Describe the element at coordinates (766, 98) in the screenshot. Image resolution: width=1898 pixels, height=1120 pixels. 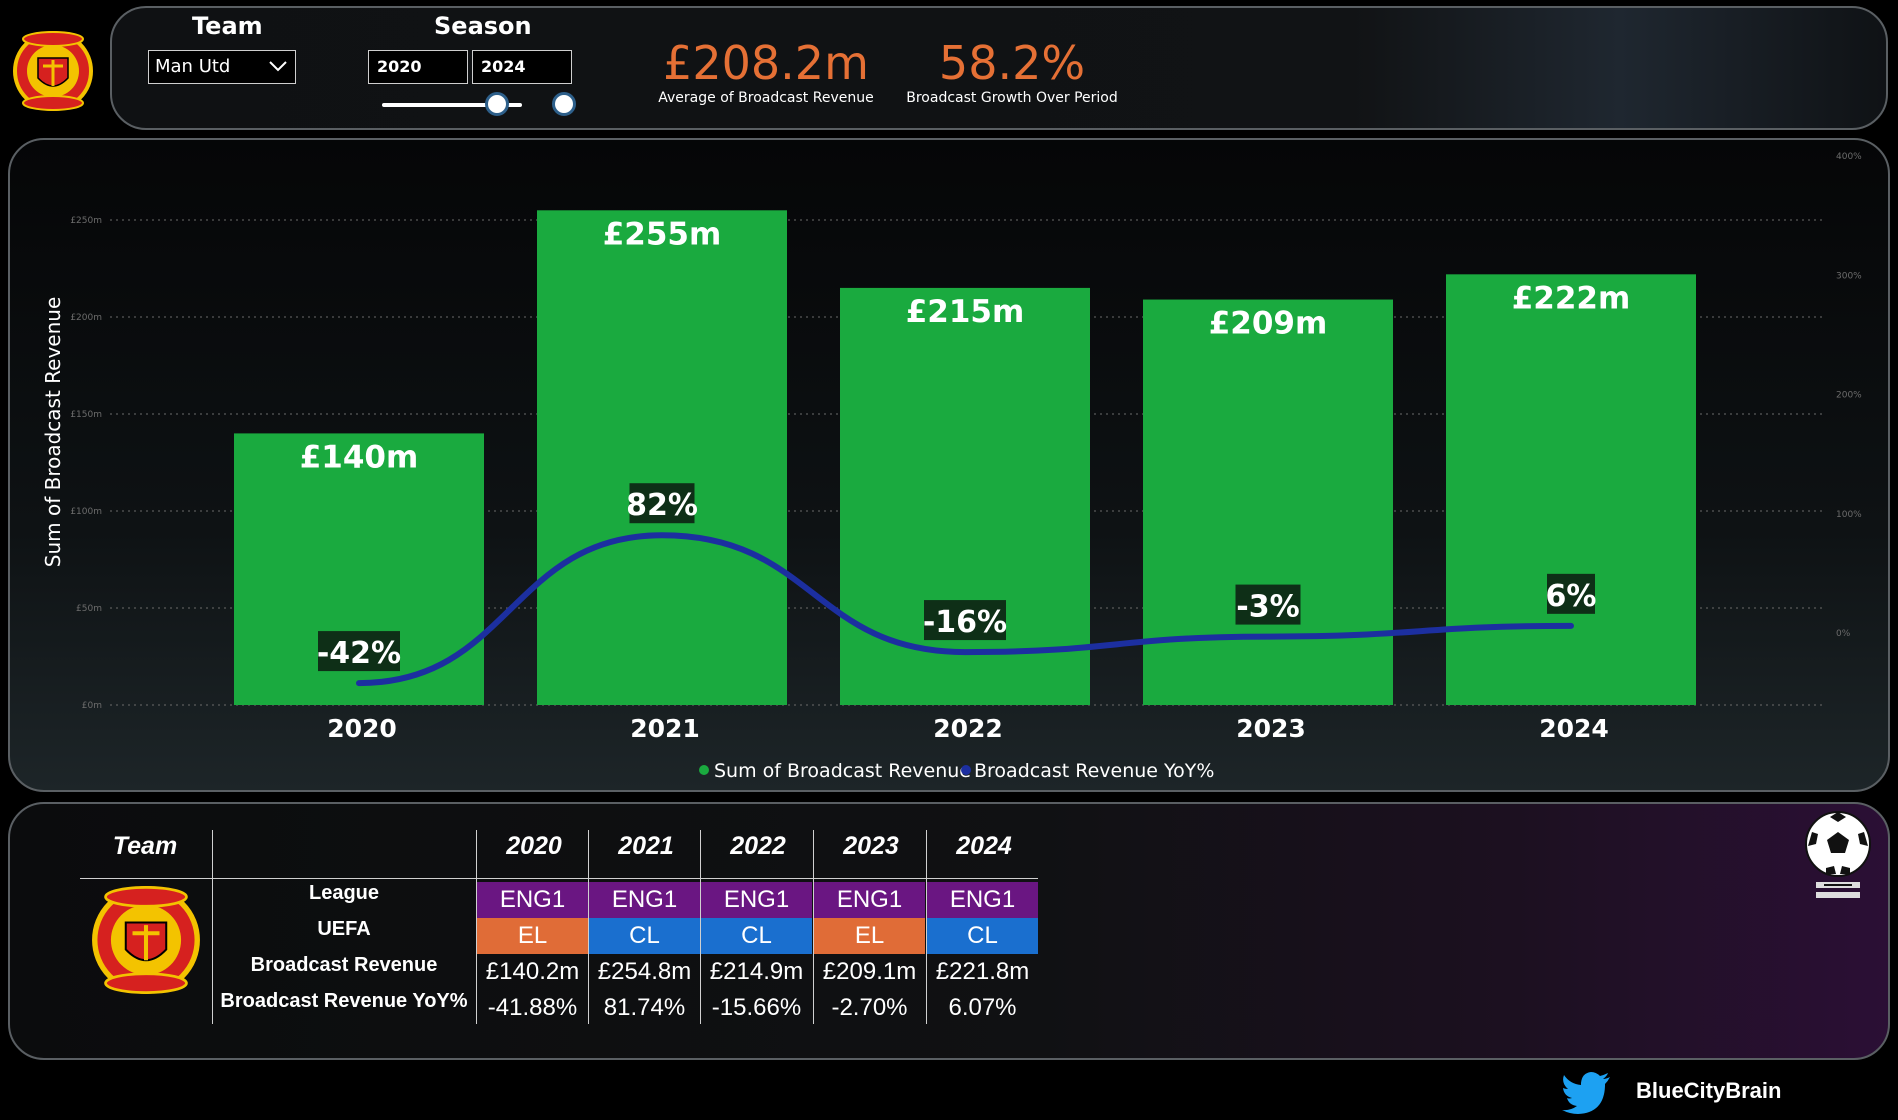
I see `kpi-average-revenue-label: Average of Broadcast Revenue` at that location.